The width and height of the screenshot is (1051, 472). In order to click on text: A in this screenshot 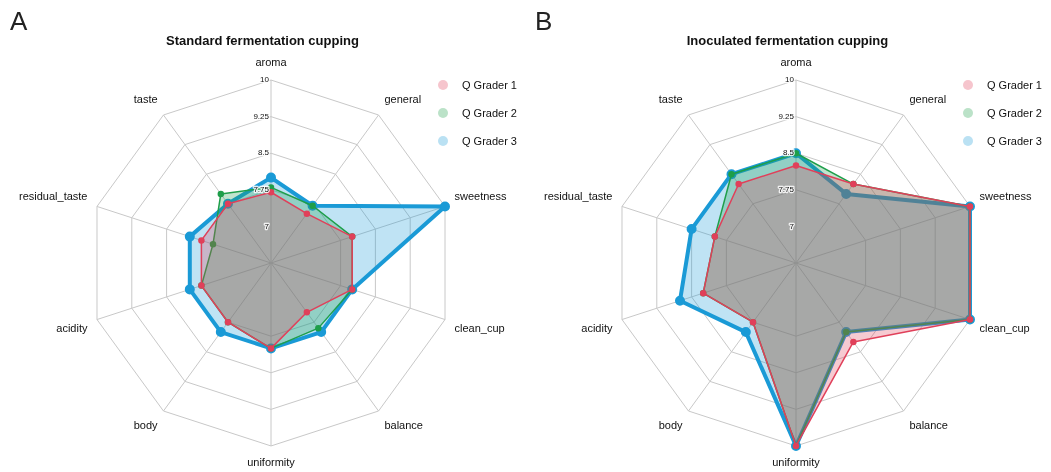, I will do `click(19, 21)`.